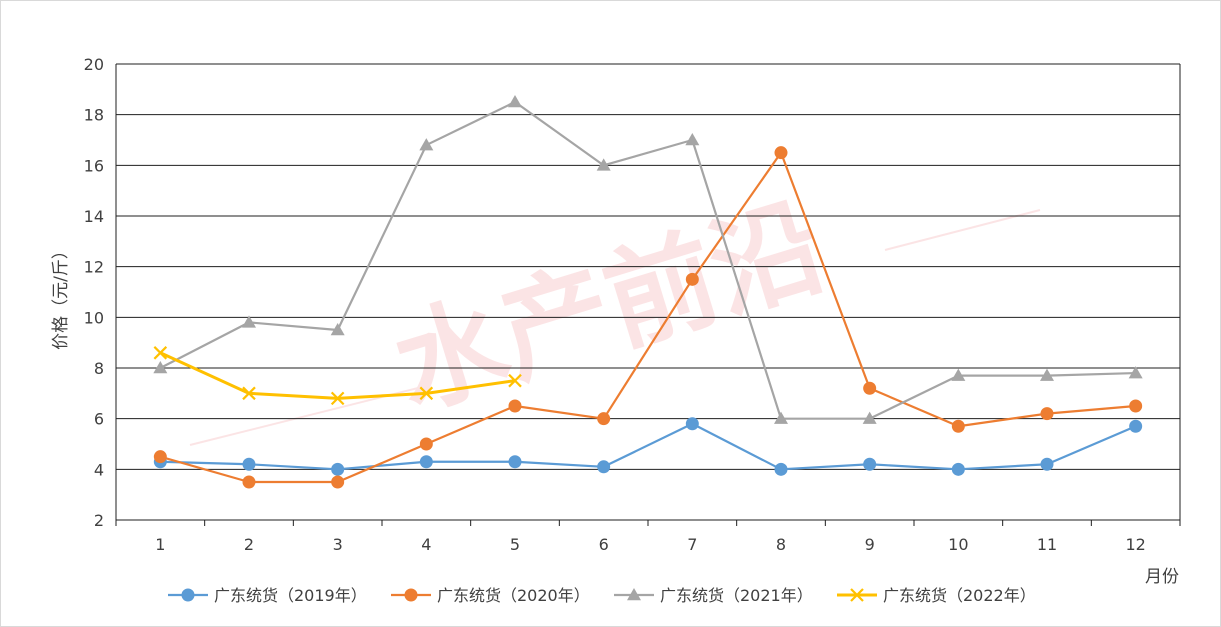 This screenshot has width=1221, height=627. What do you see at coordinates (290, 595) in the screenshot?
I see `legend-label: 广东统货（2019年）` at bounding box center [290, 595].